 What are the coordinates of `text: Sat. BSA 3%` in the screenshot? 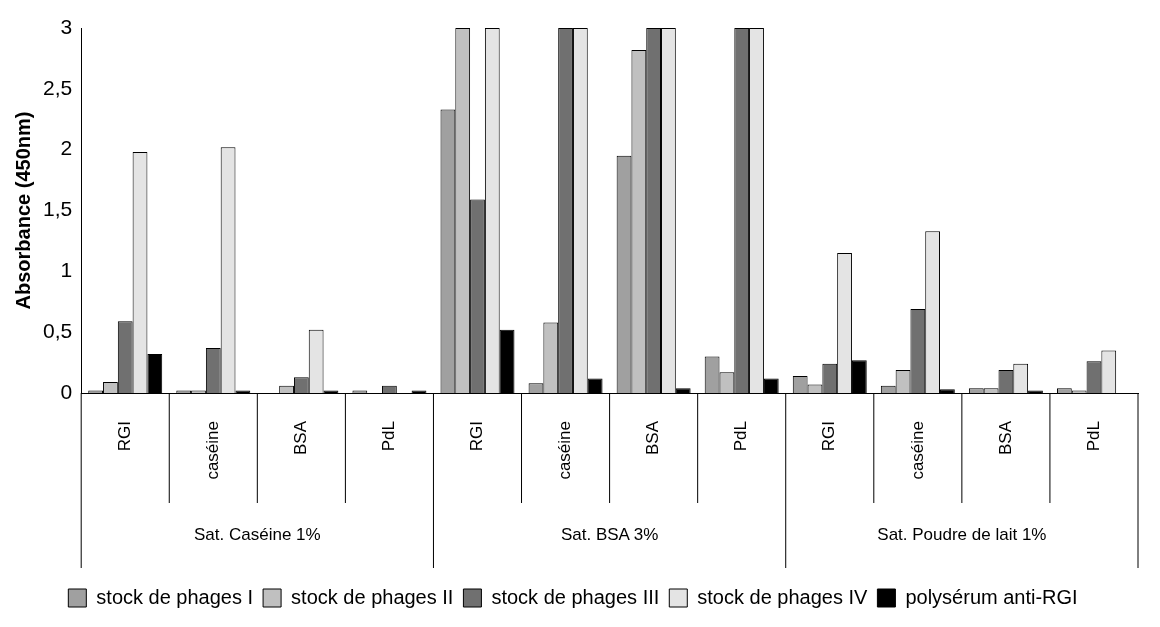 It's located at (609, 534).